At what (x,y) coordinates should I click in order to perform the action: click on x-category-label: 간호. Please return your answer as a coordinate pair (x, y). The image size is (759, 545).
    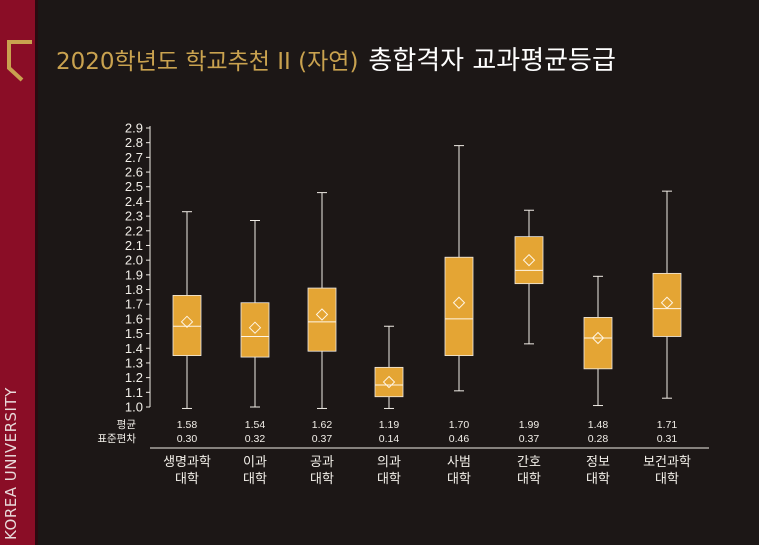
    Looking at the image, I should click on (529, 461).